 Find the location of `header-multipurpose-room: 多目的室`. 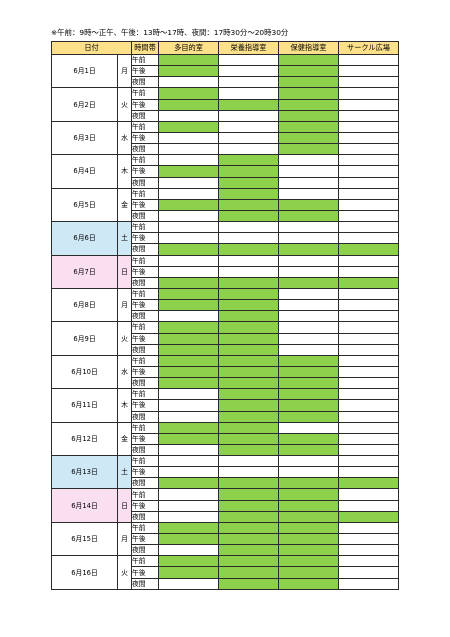

header-multipurpose-room: 多目的室 is located at coordinates (189, 48).